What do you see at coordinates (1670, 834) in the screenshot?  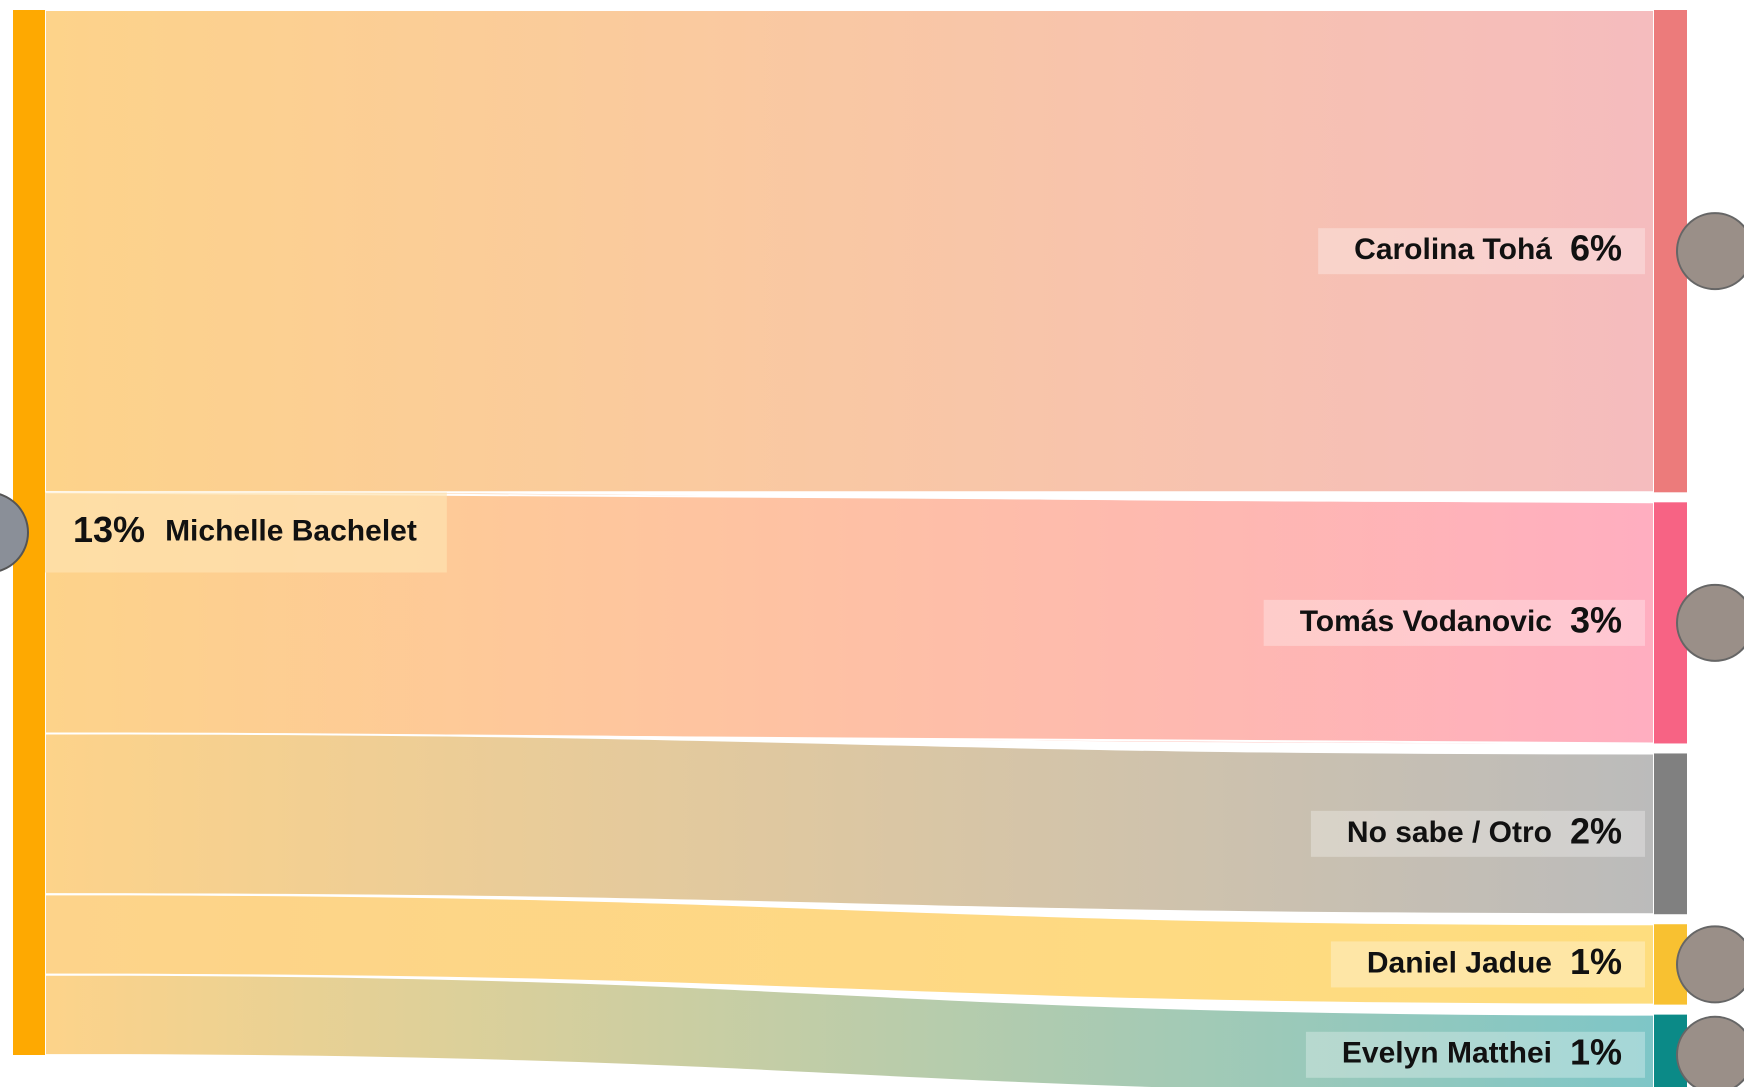 I see `target-node` at bounding box center [1670, 834].